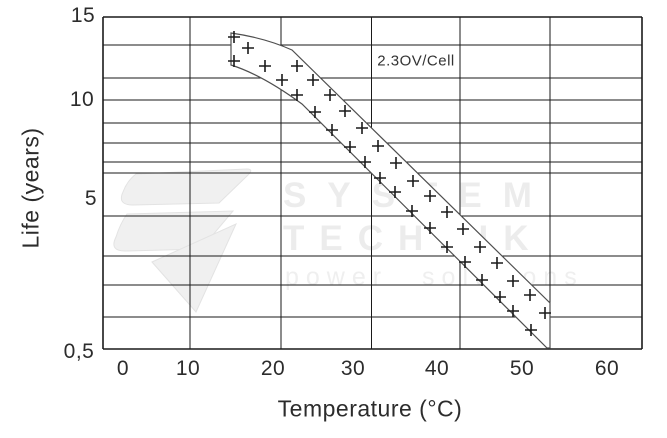 This screenshot has width=667, height=438. I want to click on y-axis-title: Life (years), so click(30, 188).